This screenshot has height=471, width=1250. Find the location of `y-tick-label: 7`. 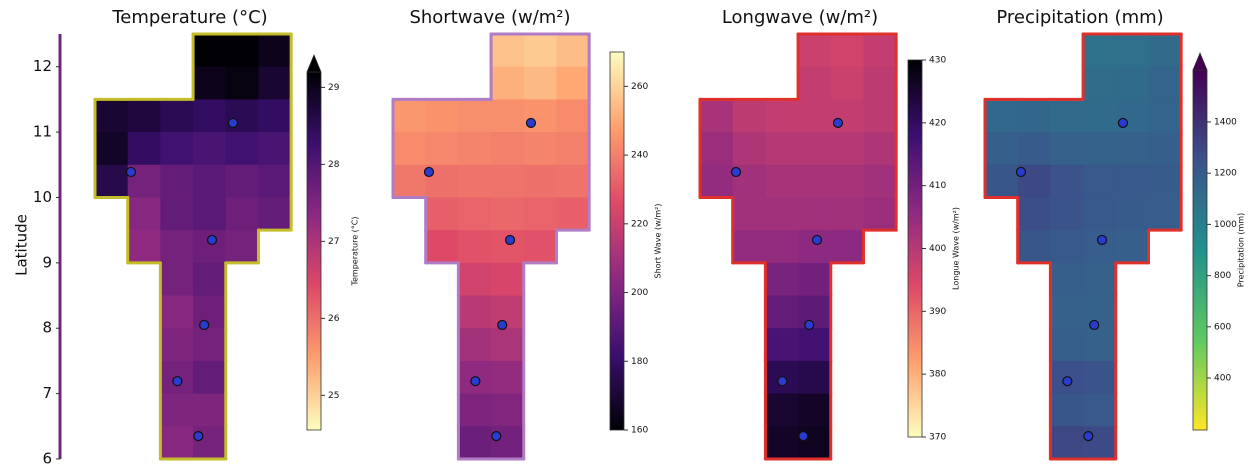

y-tick-label: 7 is located at coordinates (47, 393).